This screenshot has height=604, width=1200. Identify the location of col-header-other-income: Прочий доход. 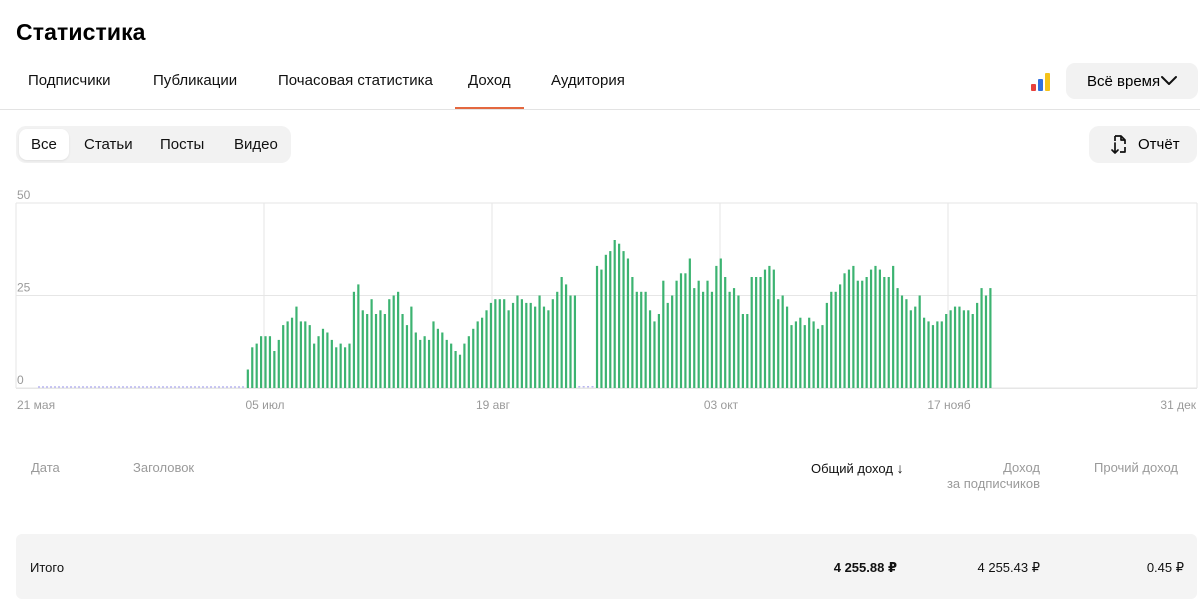
(1136, 467).